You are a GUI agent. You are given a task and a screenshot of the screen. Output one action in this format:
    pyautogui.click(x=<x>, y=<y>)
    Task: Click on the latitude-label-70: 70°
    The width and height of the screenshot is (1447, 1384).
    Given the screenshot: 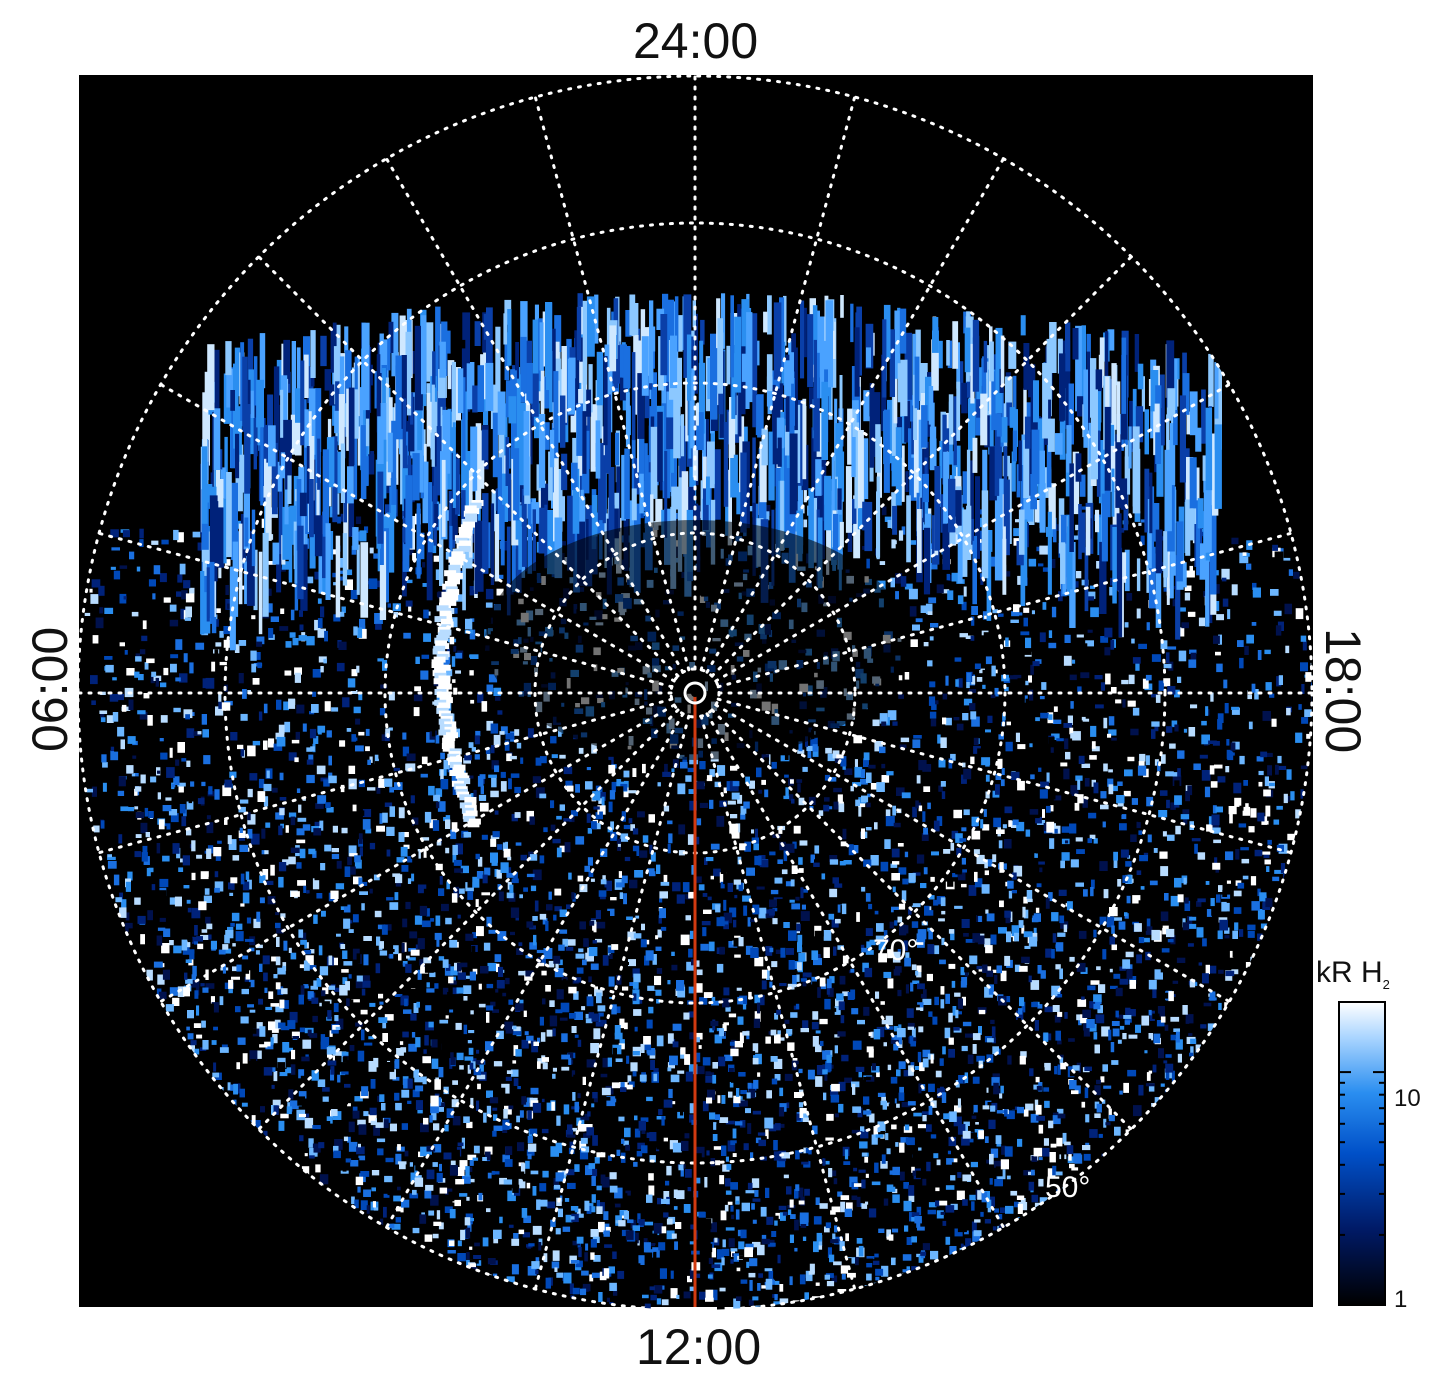 What is the action you would take?
    pyautogui.click(x=895, y=950)
    